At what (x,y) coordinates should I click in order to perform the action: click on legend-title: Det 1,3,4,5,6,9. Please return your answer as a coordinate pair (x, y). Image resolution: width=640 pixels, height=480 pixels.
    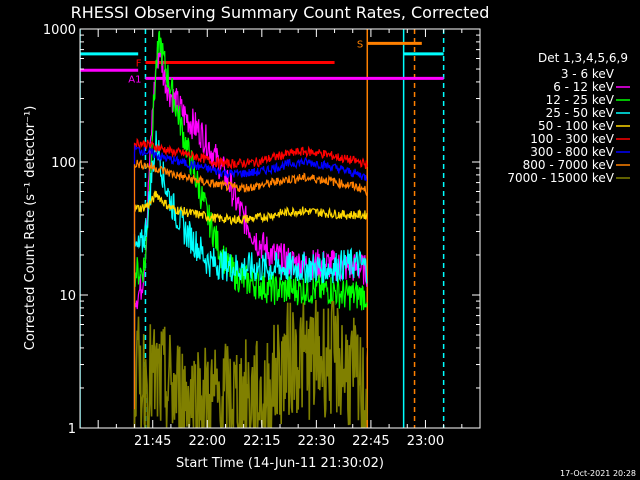
    Looking at the image, I should click on (583, 58).